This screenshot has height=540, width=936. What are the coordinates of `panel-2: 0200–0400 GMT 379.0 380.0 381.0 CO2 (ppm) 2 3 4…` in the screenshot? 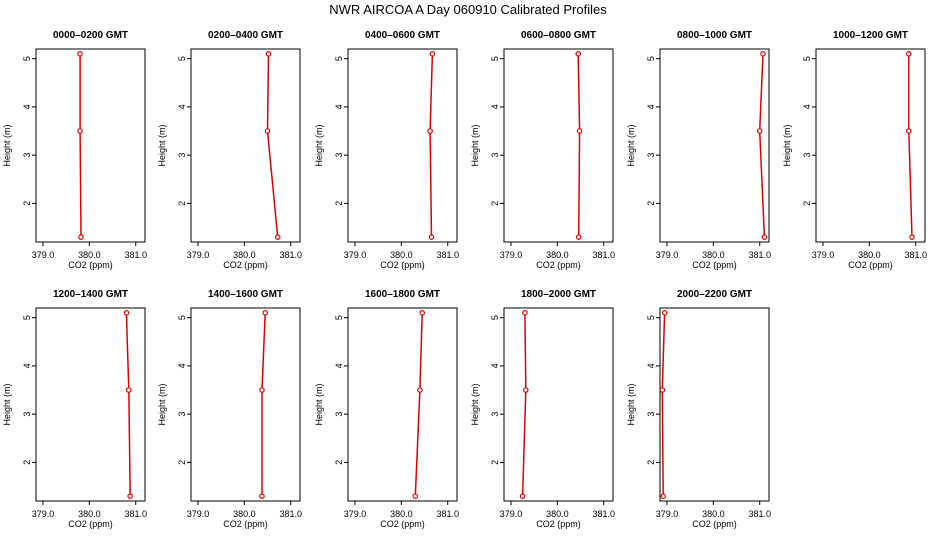 It's located at (229, 150).